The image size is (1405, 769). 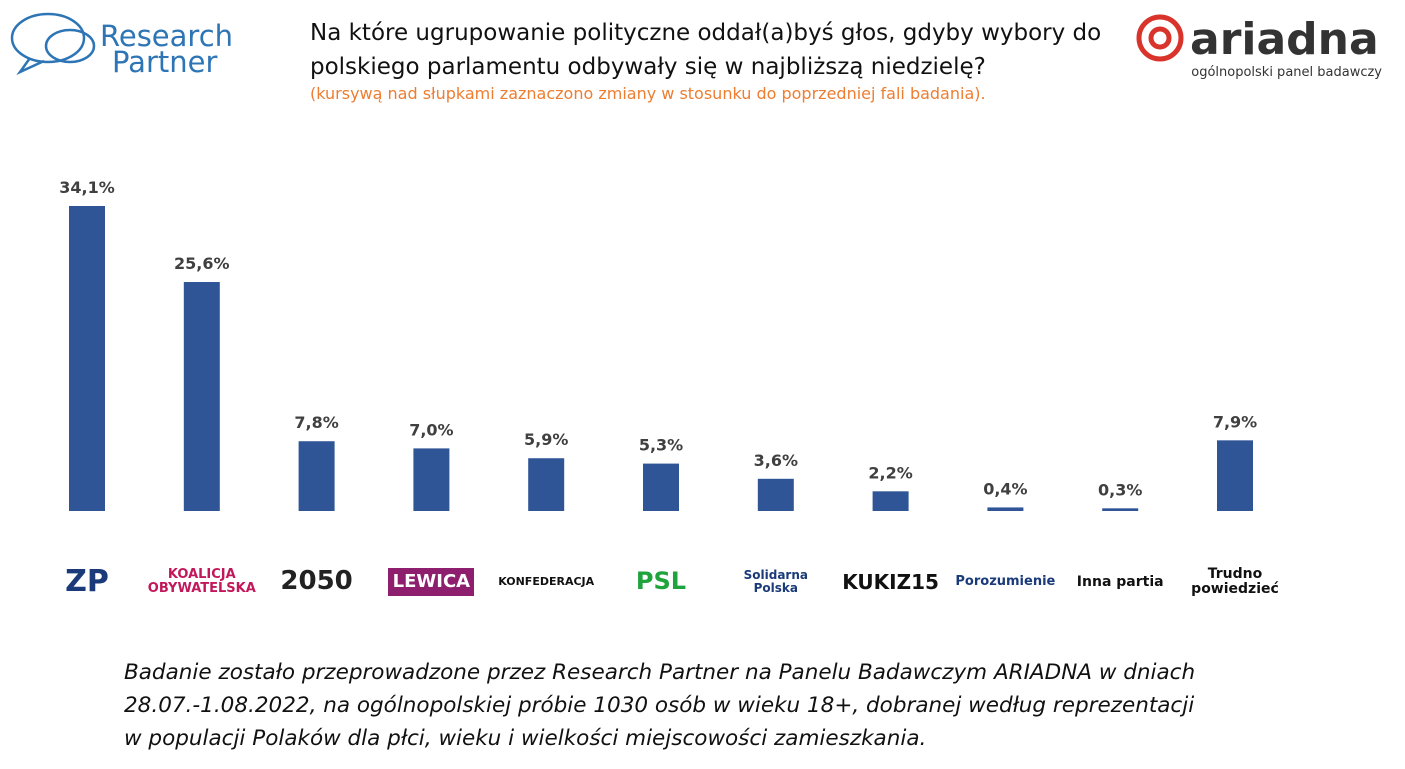 I want to click on value-label: 0,3%, so click(x=1120, y=489).